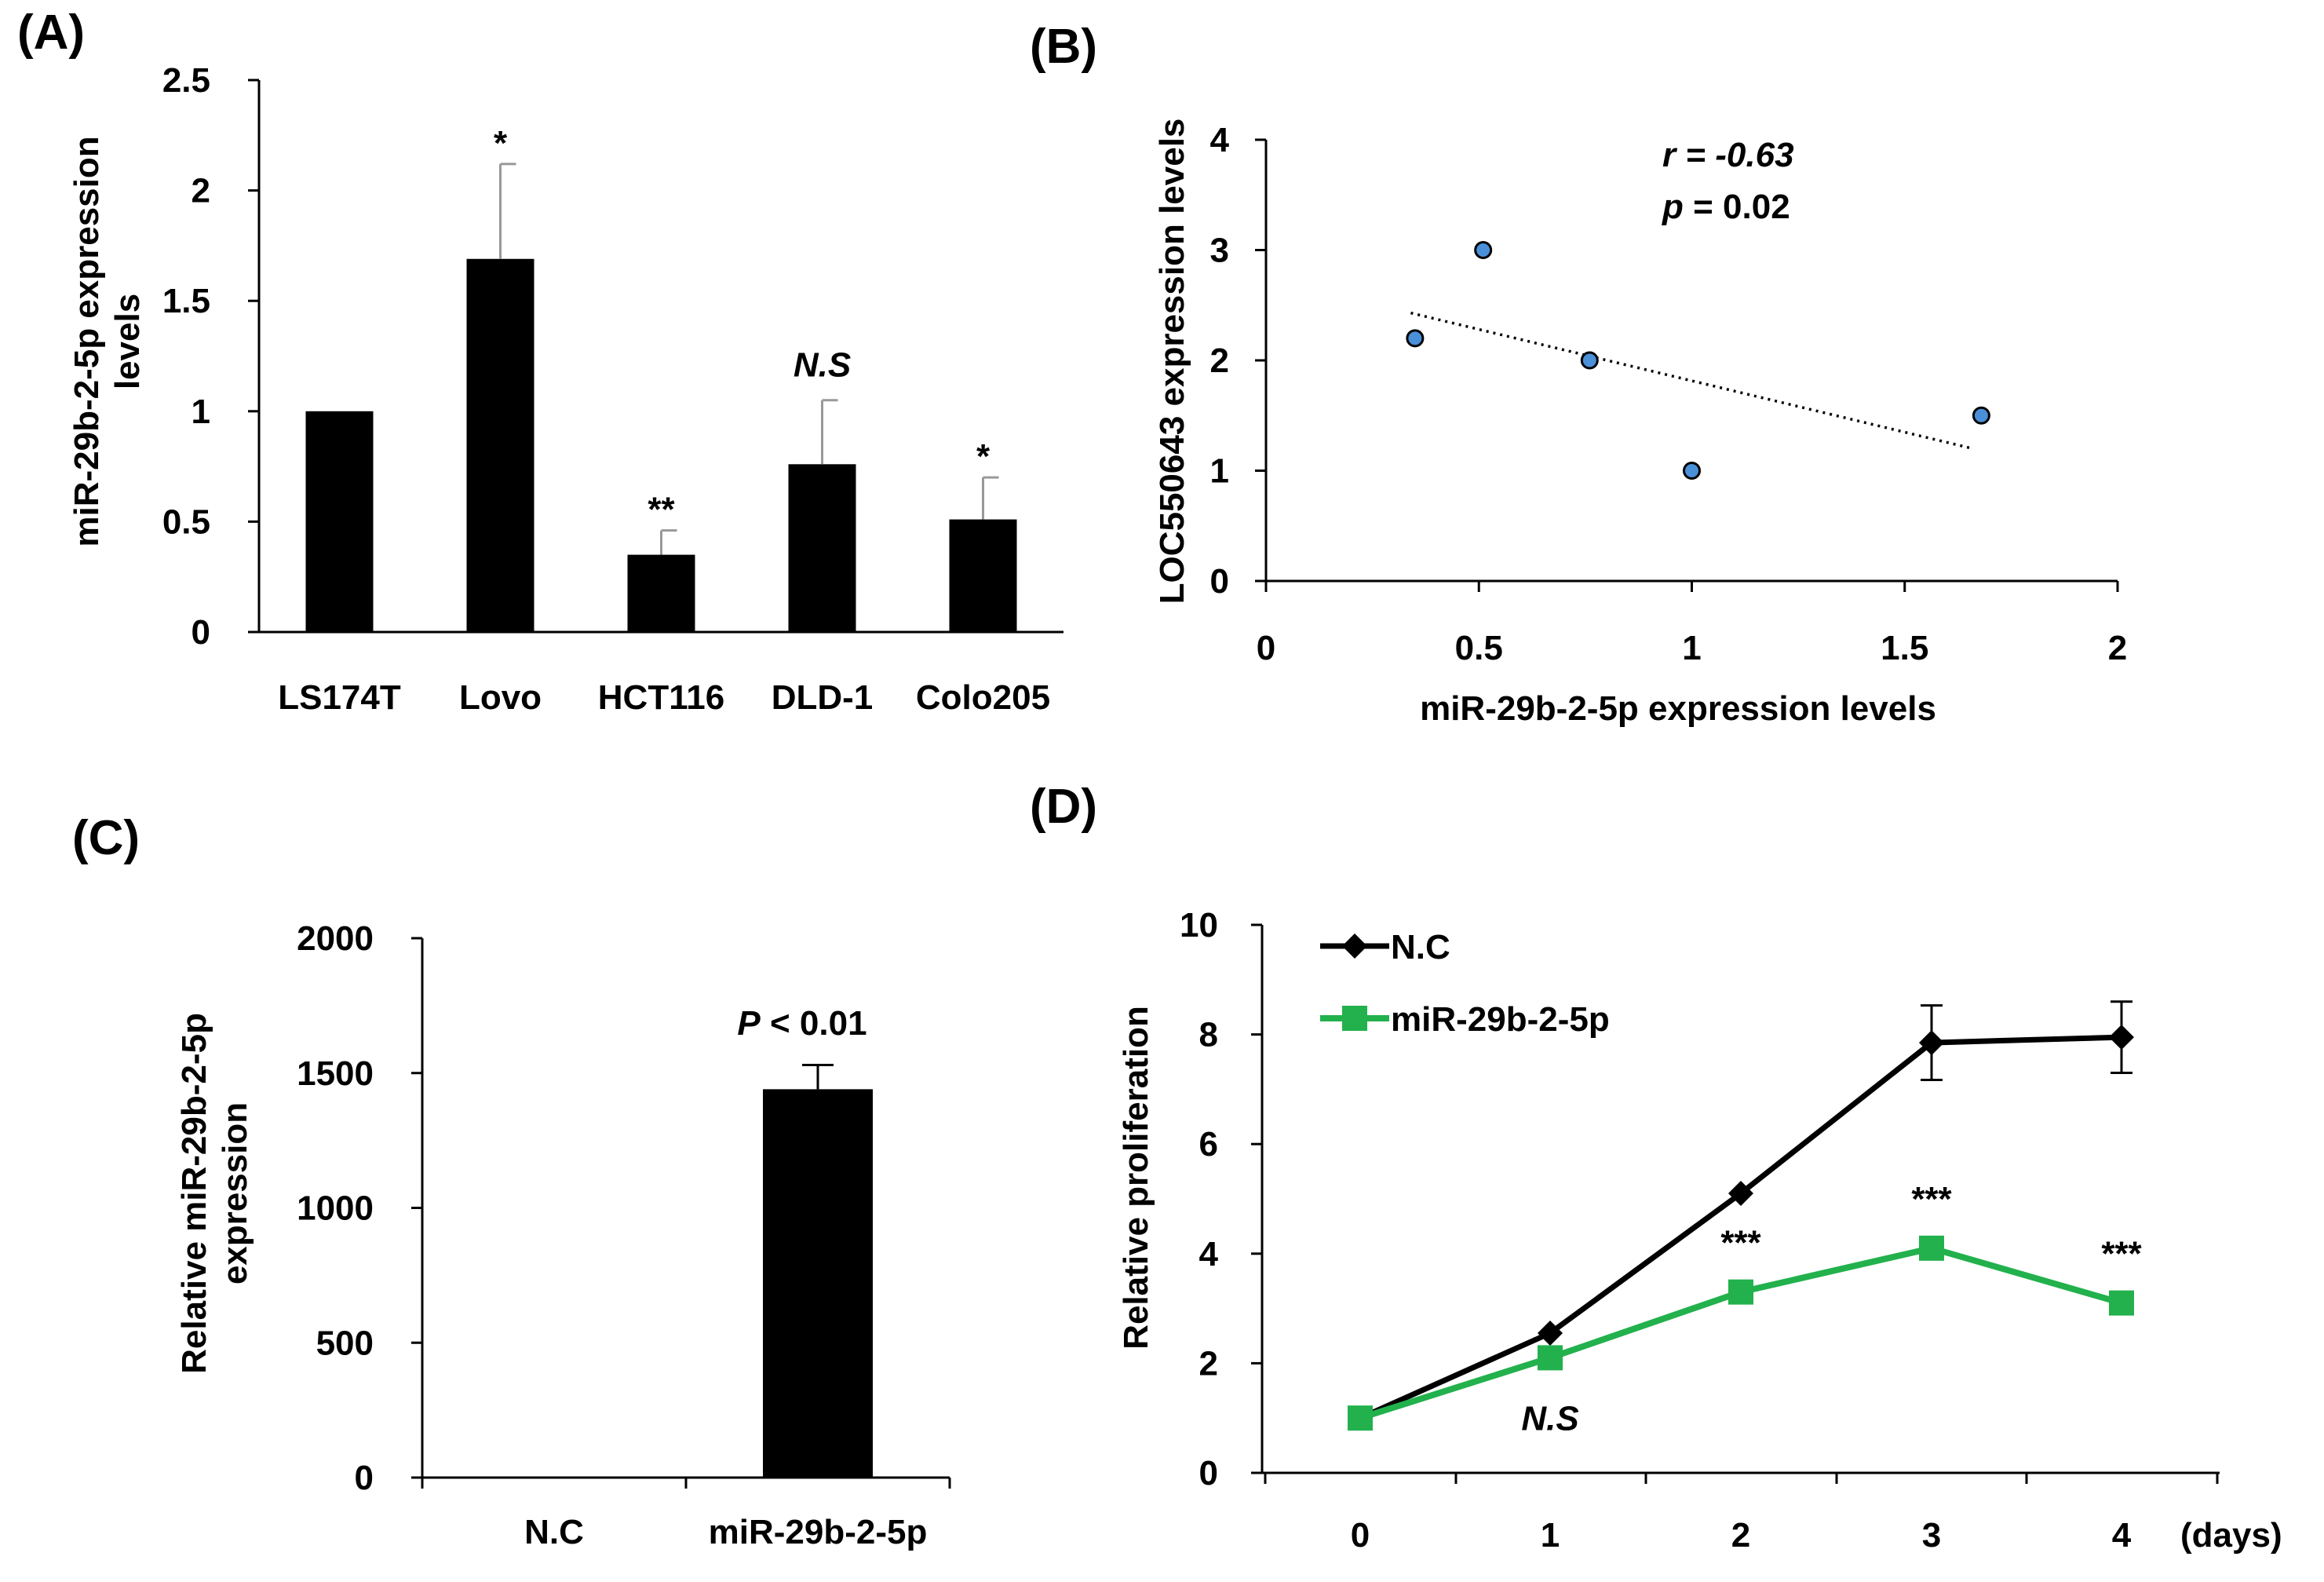 This screenshot has height=1582, width=2324. I want to click on panel-c-pvalue-symbol: P, so click(749, 1023).